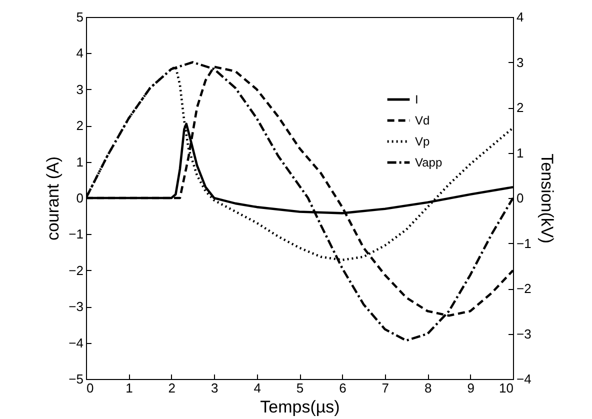 Image resolution: width=592 pixels, height=419 pixels. I want to click on x-tick-label: 9, so click(470, 388).